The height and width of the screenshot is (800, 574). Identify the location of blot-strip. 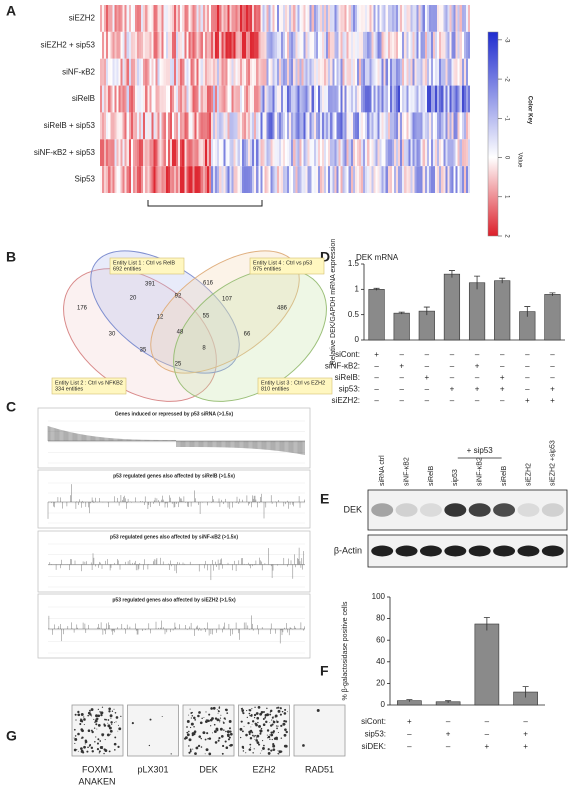
(467, 510).